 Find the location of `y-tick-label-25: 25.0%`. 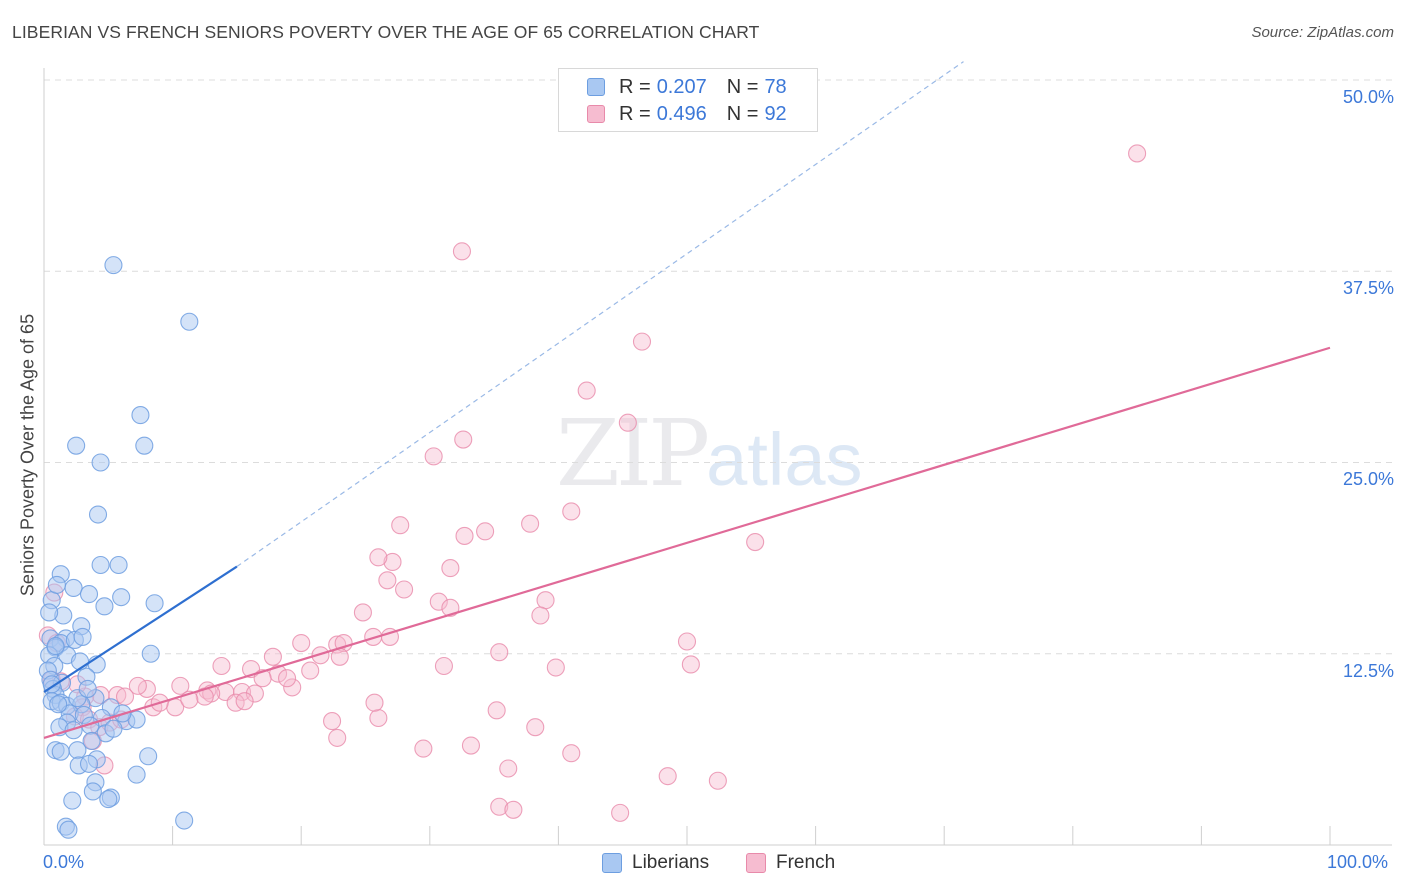

y-tick-label-25: 25.0% is located at coordinates (1368, 479).